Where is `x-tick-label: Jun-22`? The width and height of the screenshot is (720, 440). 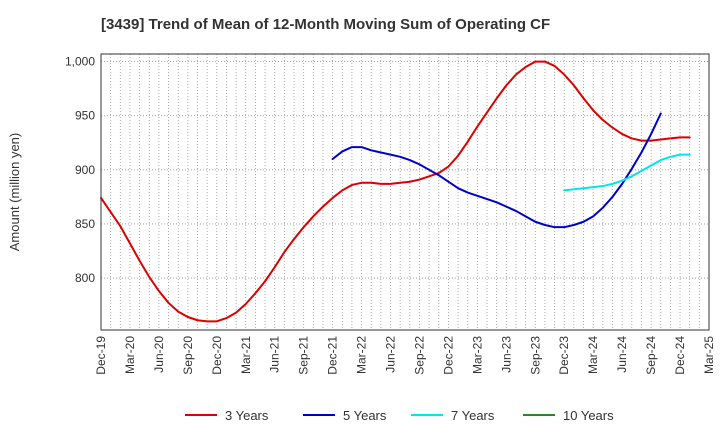 x-tick-label: Jun-22 is located at coordinates (391, 354).